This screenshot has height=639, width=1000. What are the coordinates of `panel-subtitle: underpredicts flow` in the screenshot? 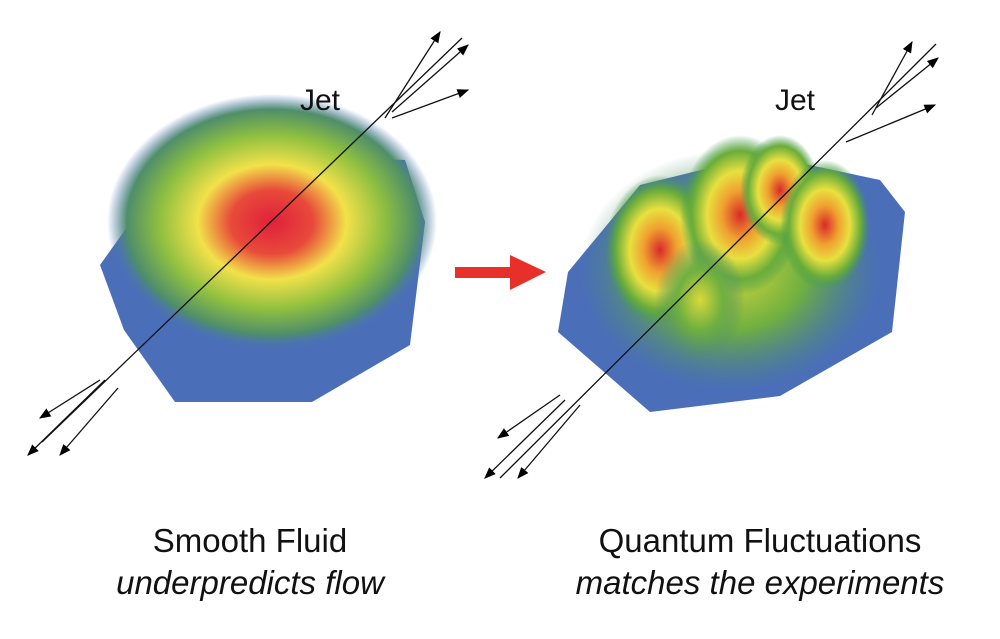 It's located at (251, 582).